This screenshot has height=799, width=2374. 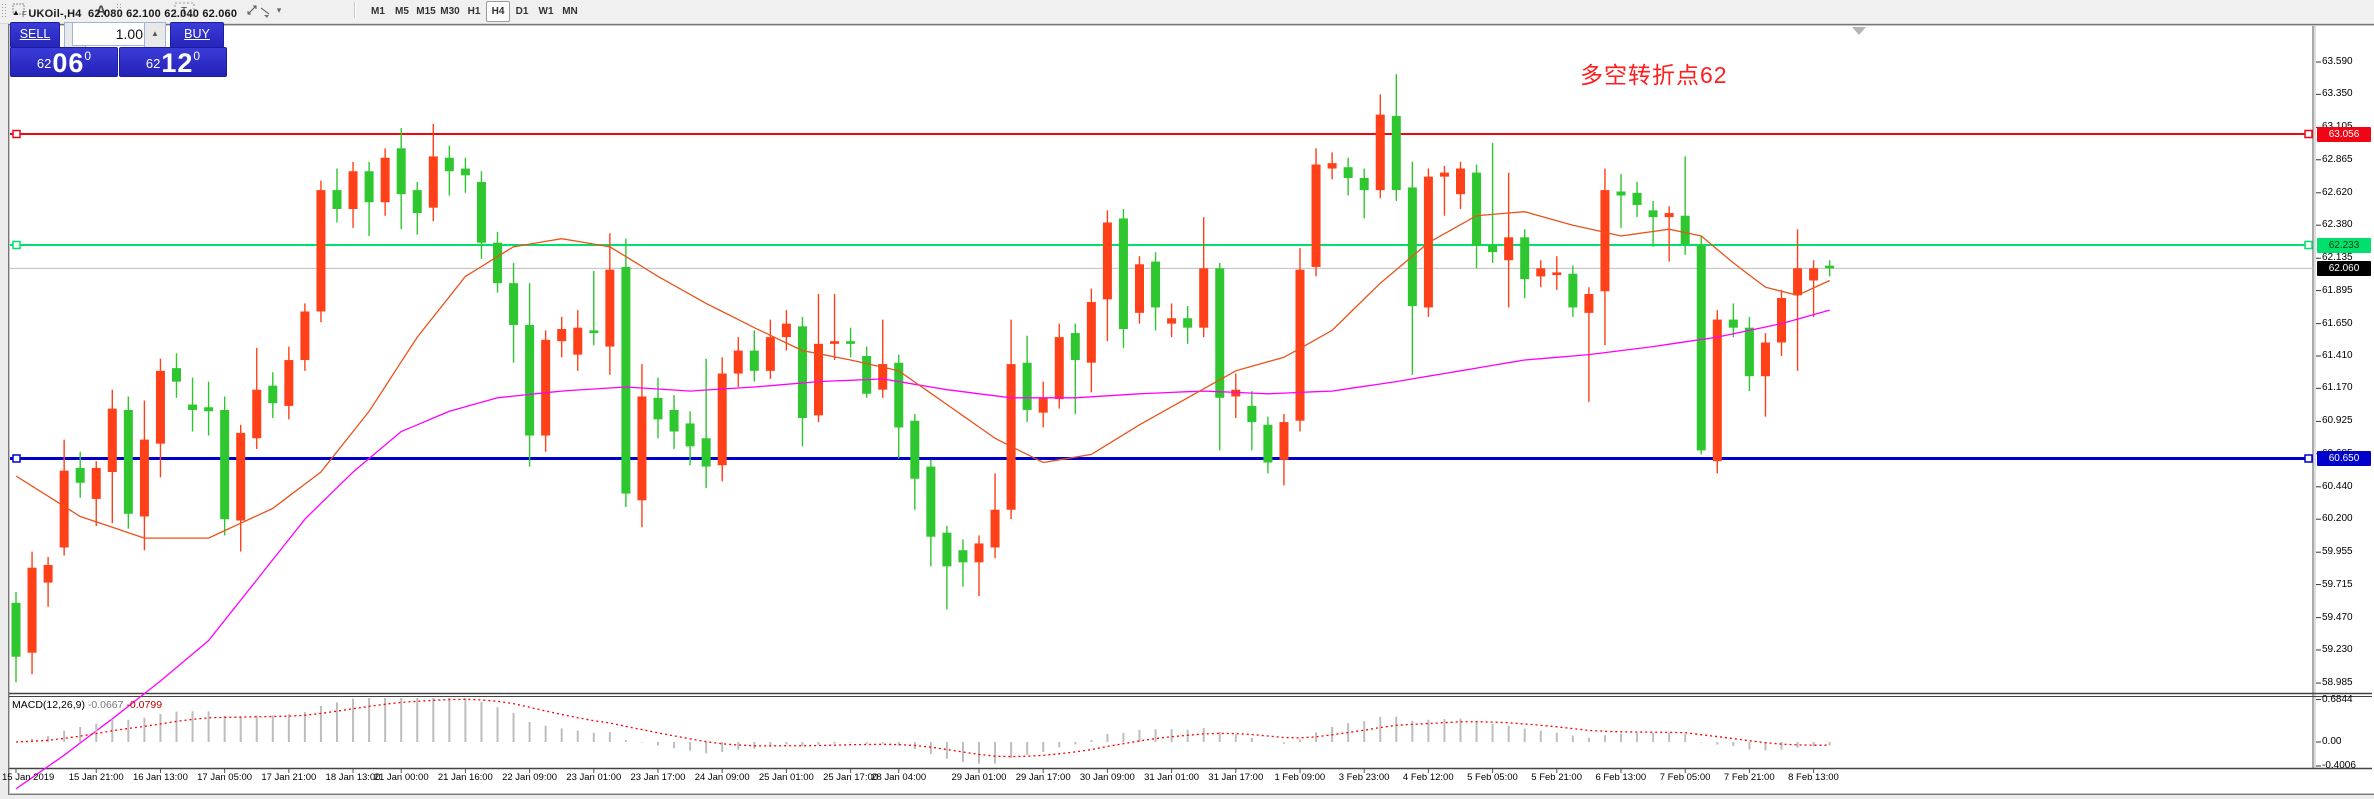 I want to click on toolbar-separator, so click(x=354, y=10).